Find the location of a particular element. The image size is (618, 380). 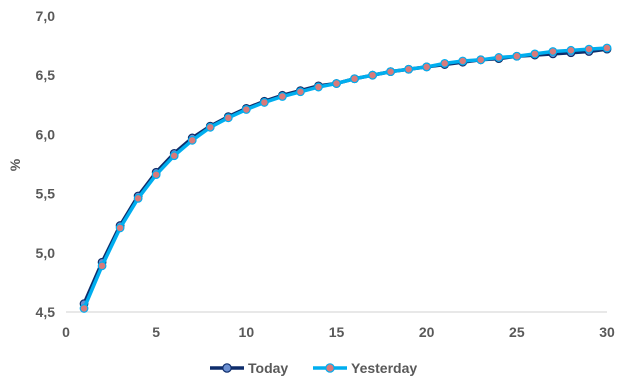

x-tick-label: 10 is located at coordinates (247, 332).